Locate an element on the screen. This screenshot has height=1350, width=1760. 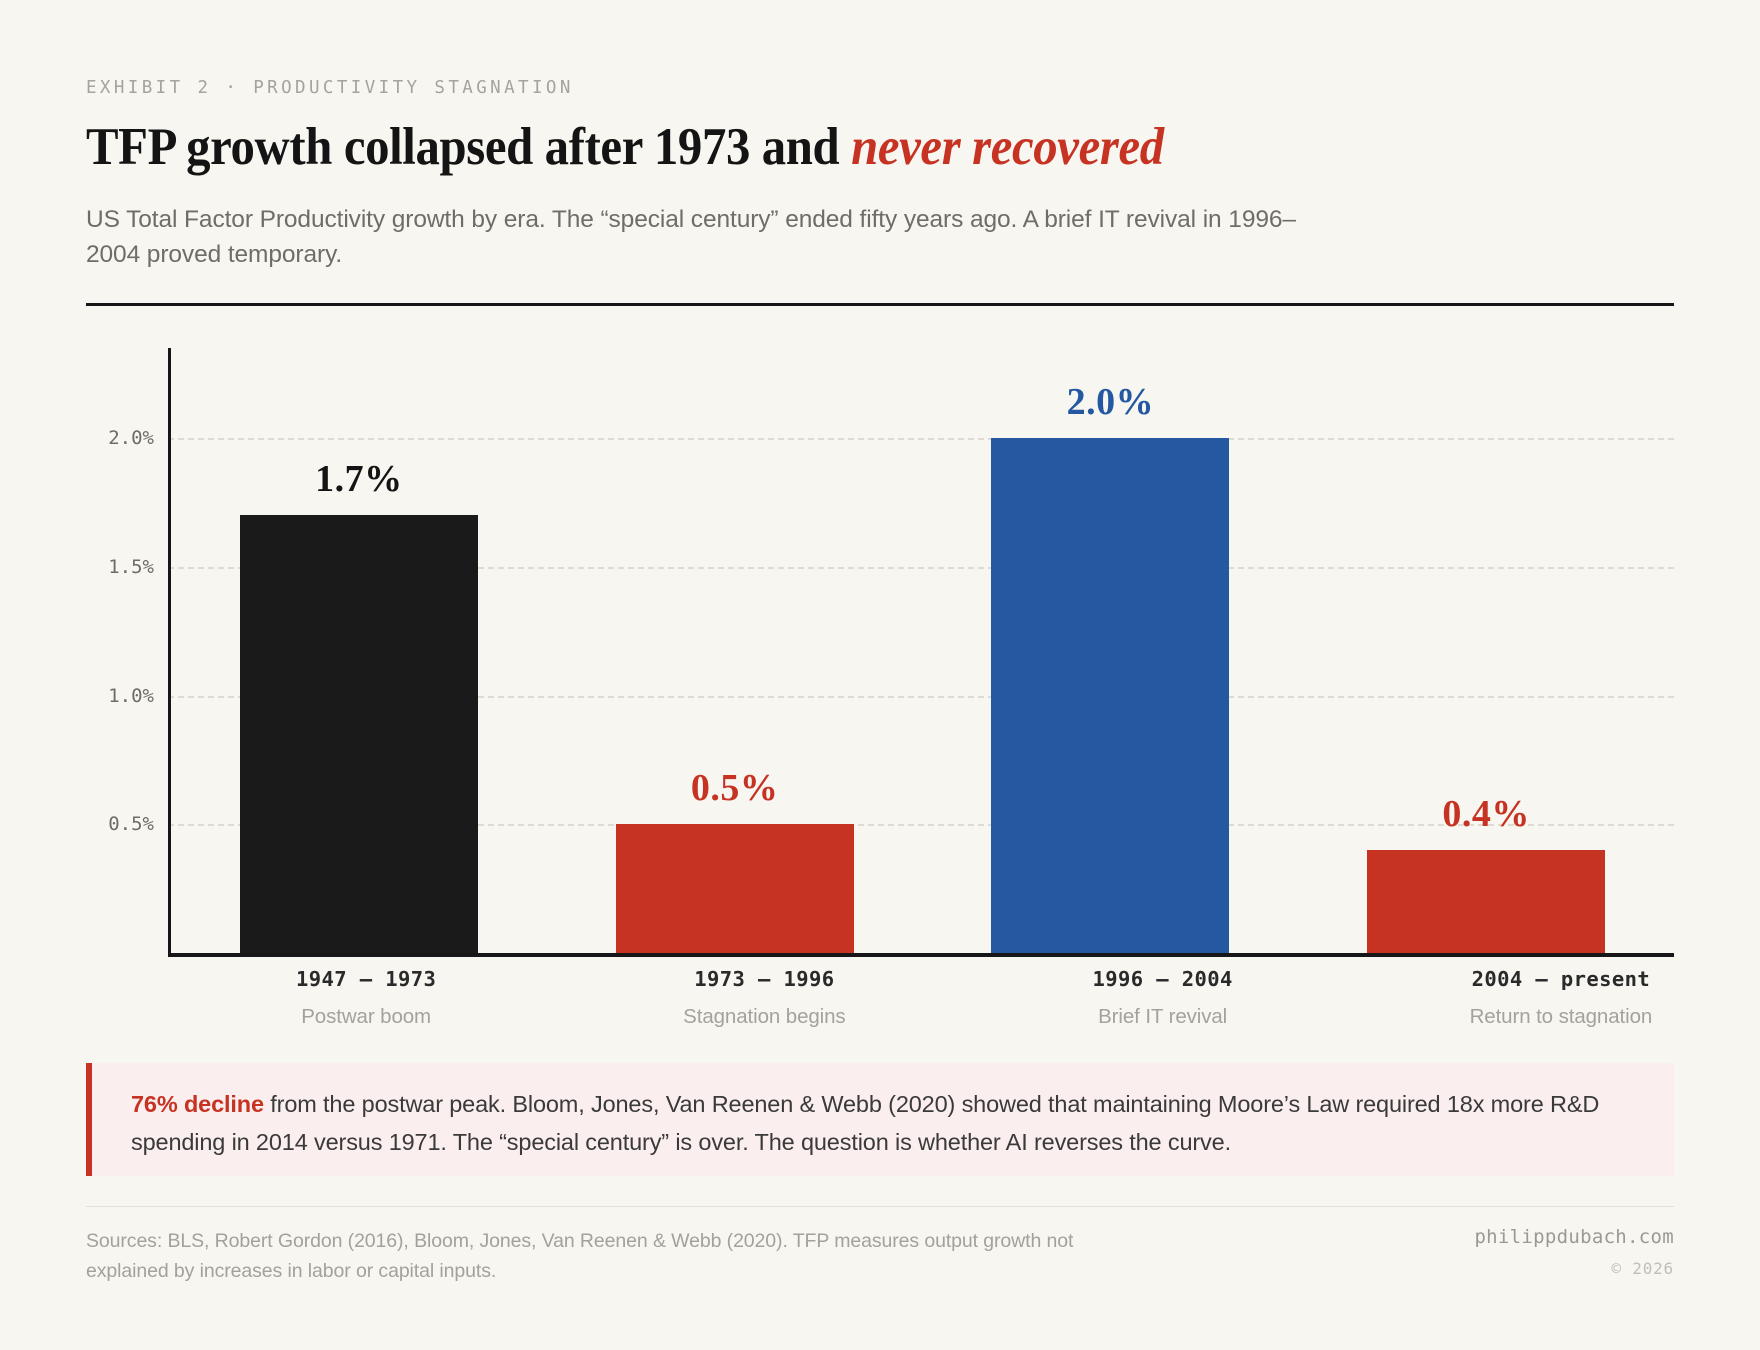
header-divider is located at coordinates (880, 304).